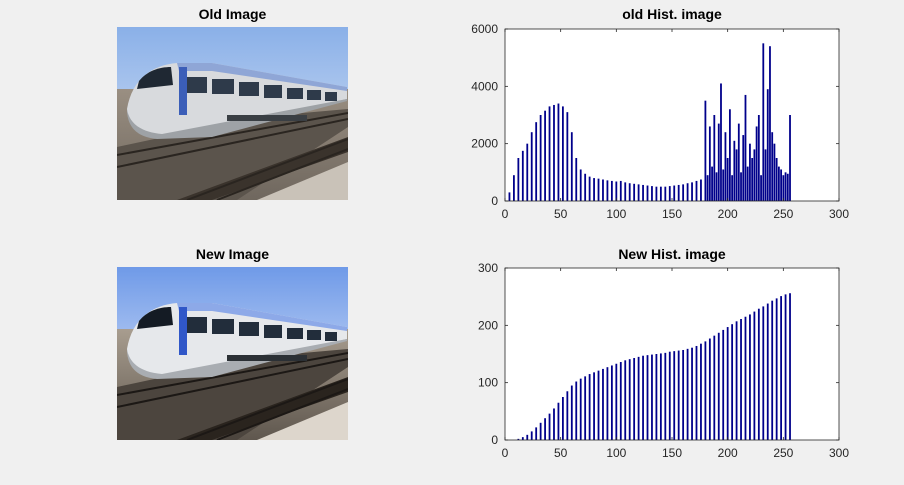 Image resolution: width=904 pixels, height=485 pixels. What do you see at coordinates (488, 325) in the screenshot?
I see `new-hist-y-tick-label: 200` at bounding box center [488, 325].